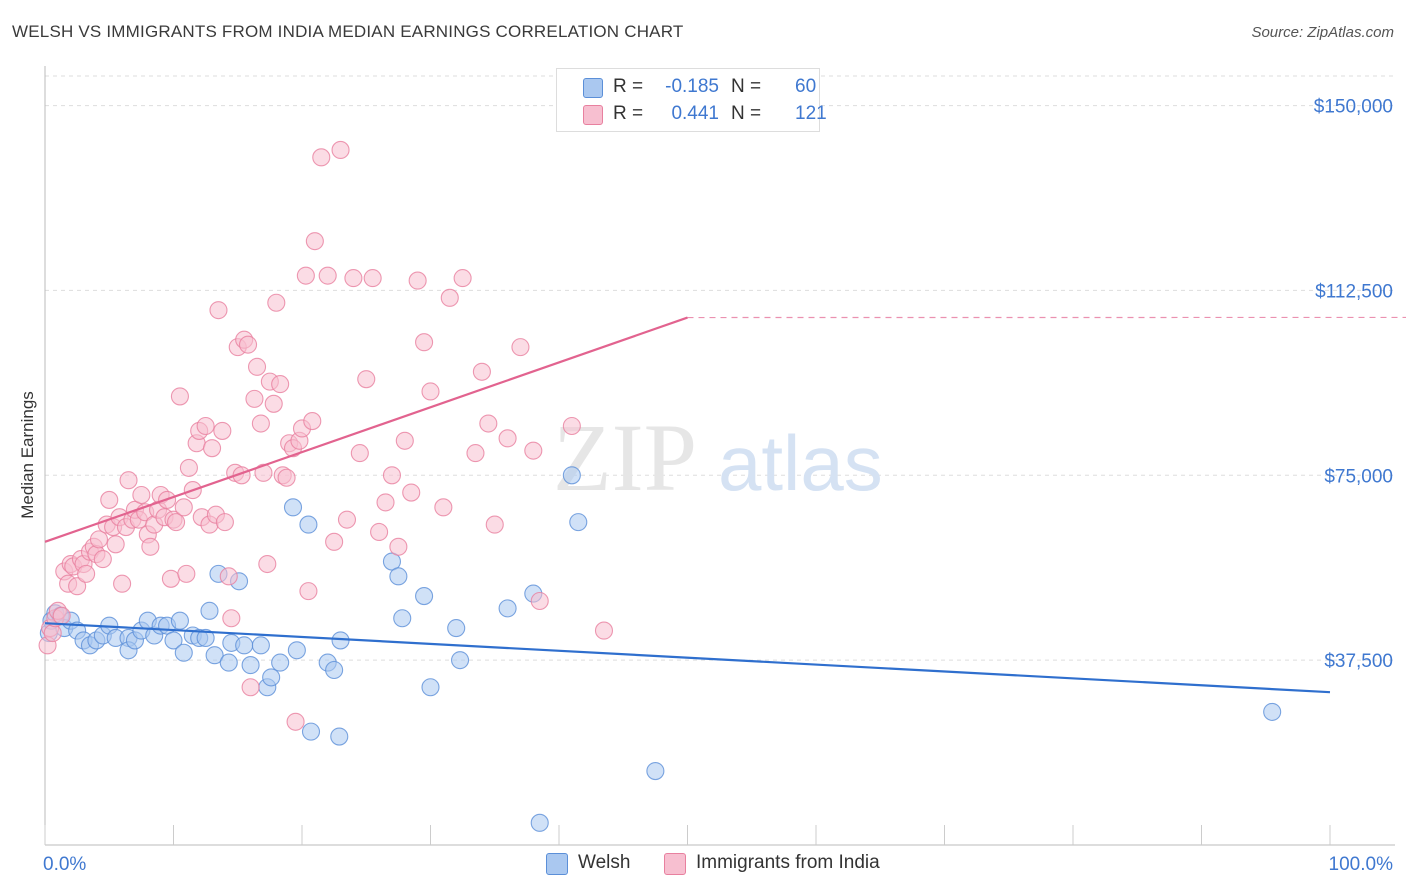 The height and width of the screenshot is (892, 1406). I want to click on bottom-india-swatch, so click(675, 864).